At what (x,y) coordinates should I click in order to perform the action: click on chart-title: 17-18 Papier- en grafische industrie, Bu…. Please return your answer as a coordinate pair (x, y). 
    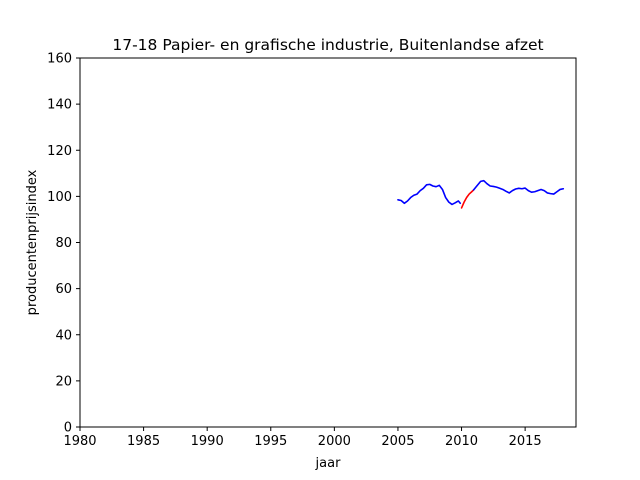
    Looking at the image, I should click on (327, 45).